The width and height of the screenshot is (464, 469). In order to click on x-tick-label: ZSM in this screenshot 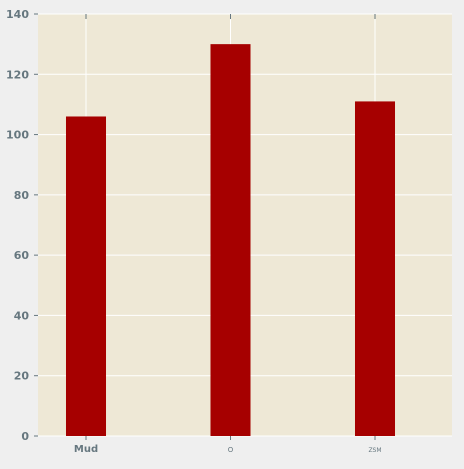, I will do `click(374, 450)`.